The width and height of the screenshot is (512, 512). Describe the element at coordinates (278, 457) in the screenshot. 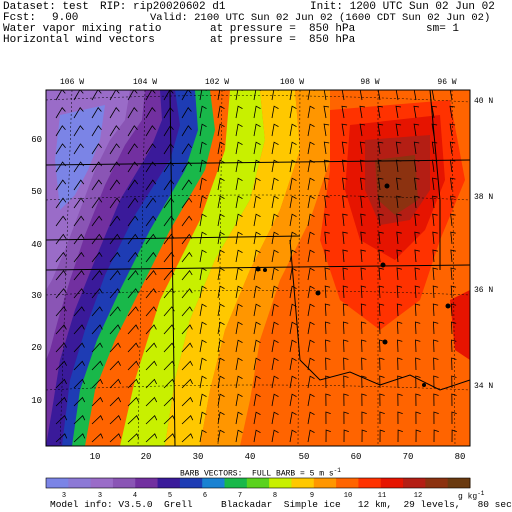

I see `grid-x-ticks: 10 20 30 40 50 60 70 80` at that location.